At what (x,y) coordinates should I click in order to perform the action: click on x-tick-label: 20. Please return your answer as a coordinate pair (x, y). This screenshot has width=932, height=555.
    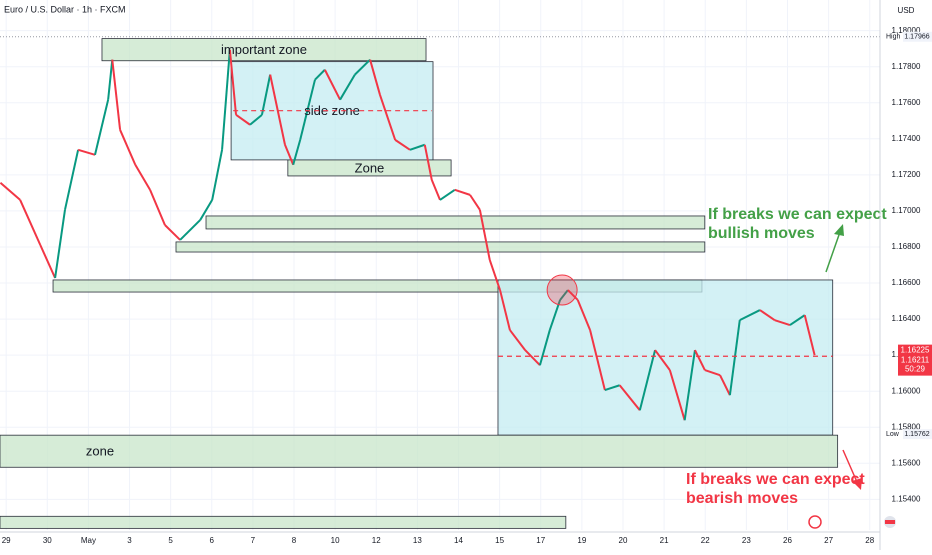
    Looking at the image, I should click on (623, 540).